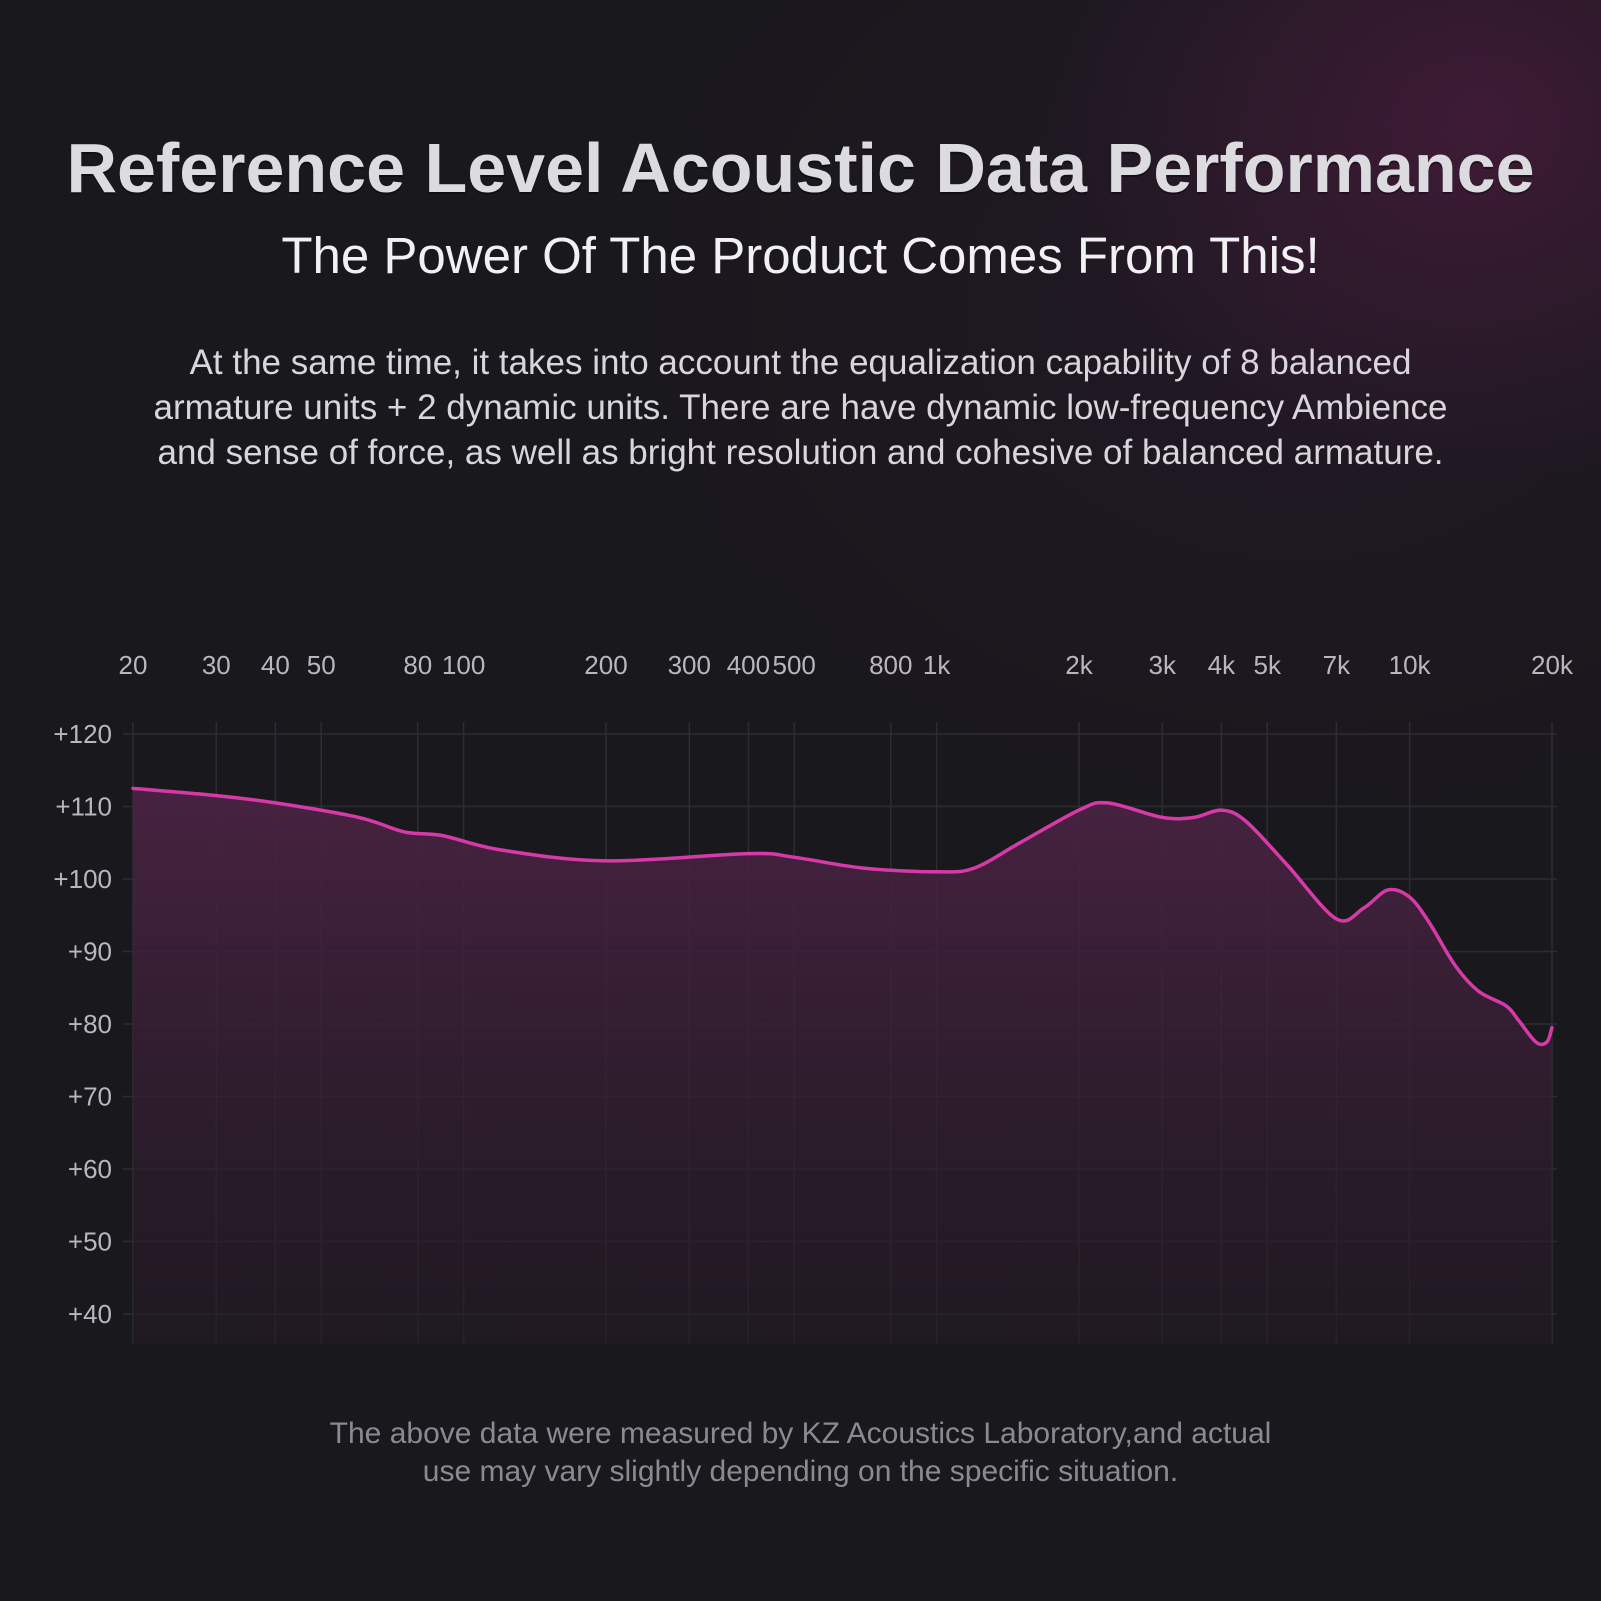 The height and width of the screenshot is (1601, 1601). I want to click on x-tick-label: 1k, so click(937, 665).